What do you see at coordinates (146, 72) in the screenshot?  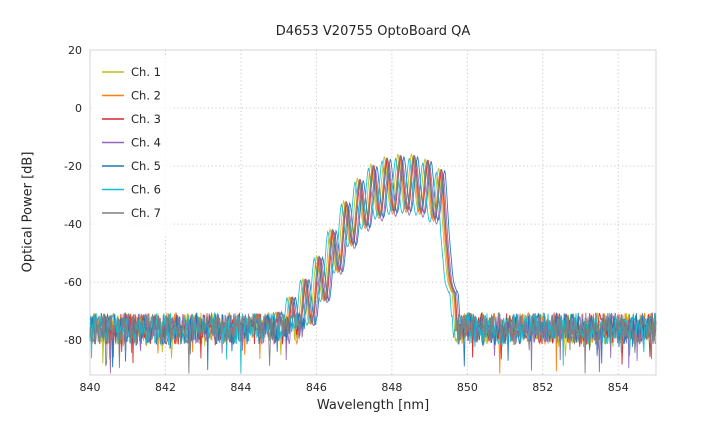 I see `legend-label: Ch. 1` at bounding box center [146, 72].